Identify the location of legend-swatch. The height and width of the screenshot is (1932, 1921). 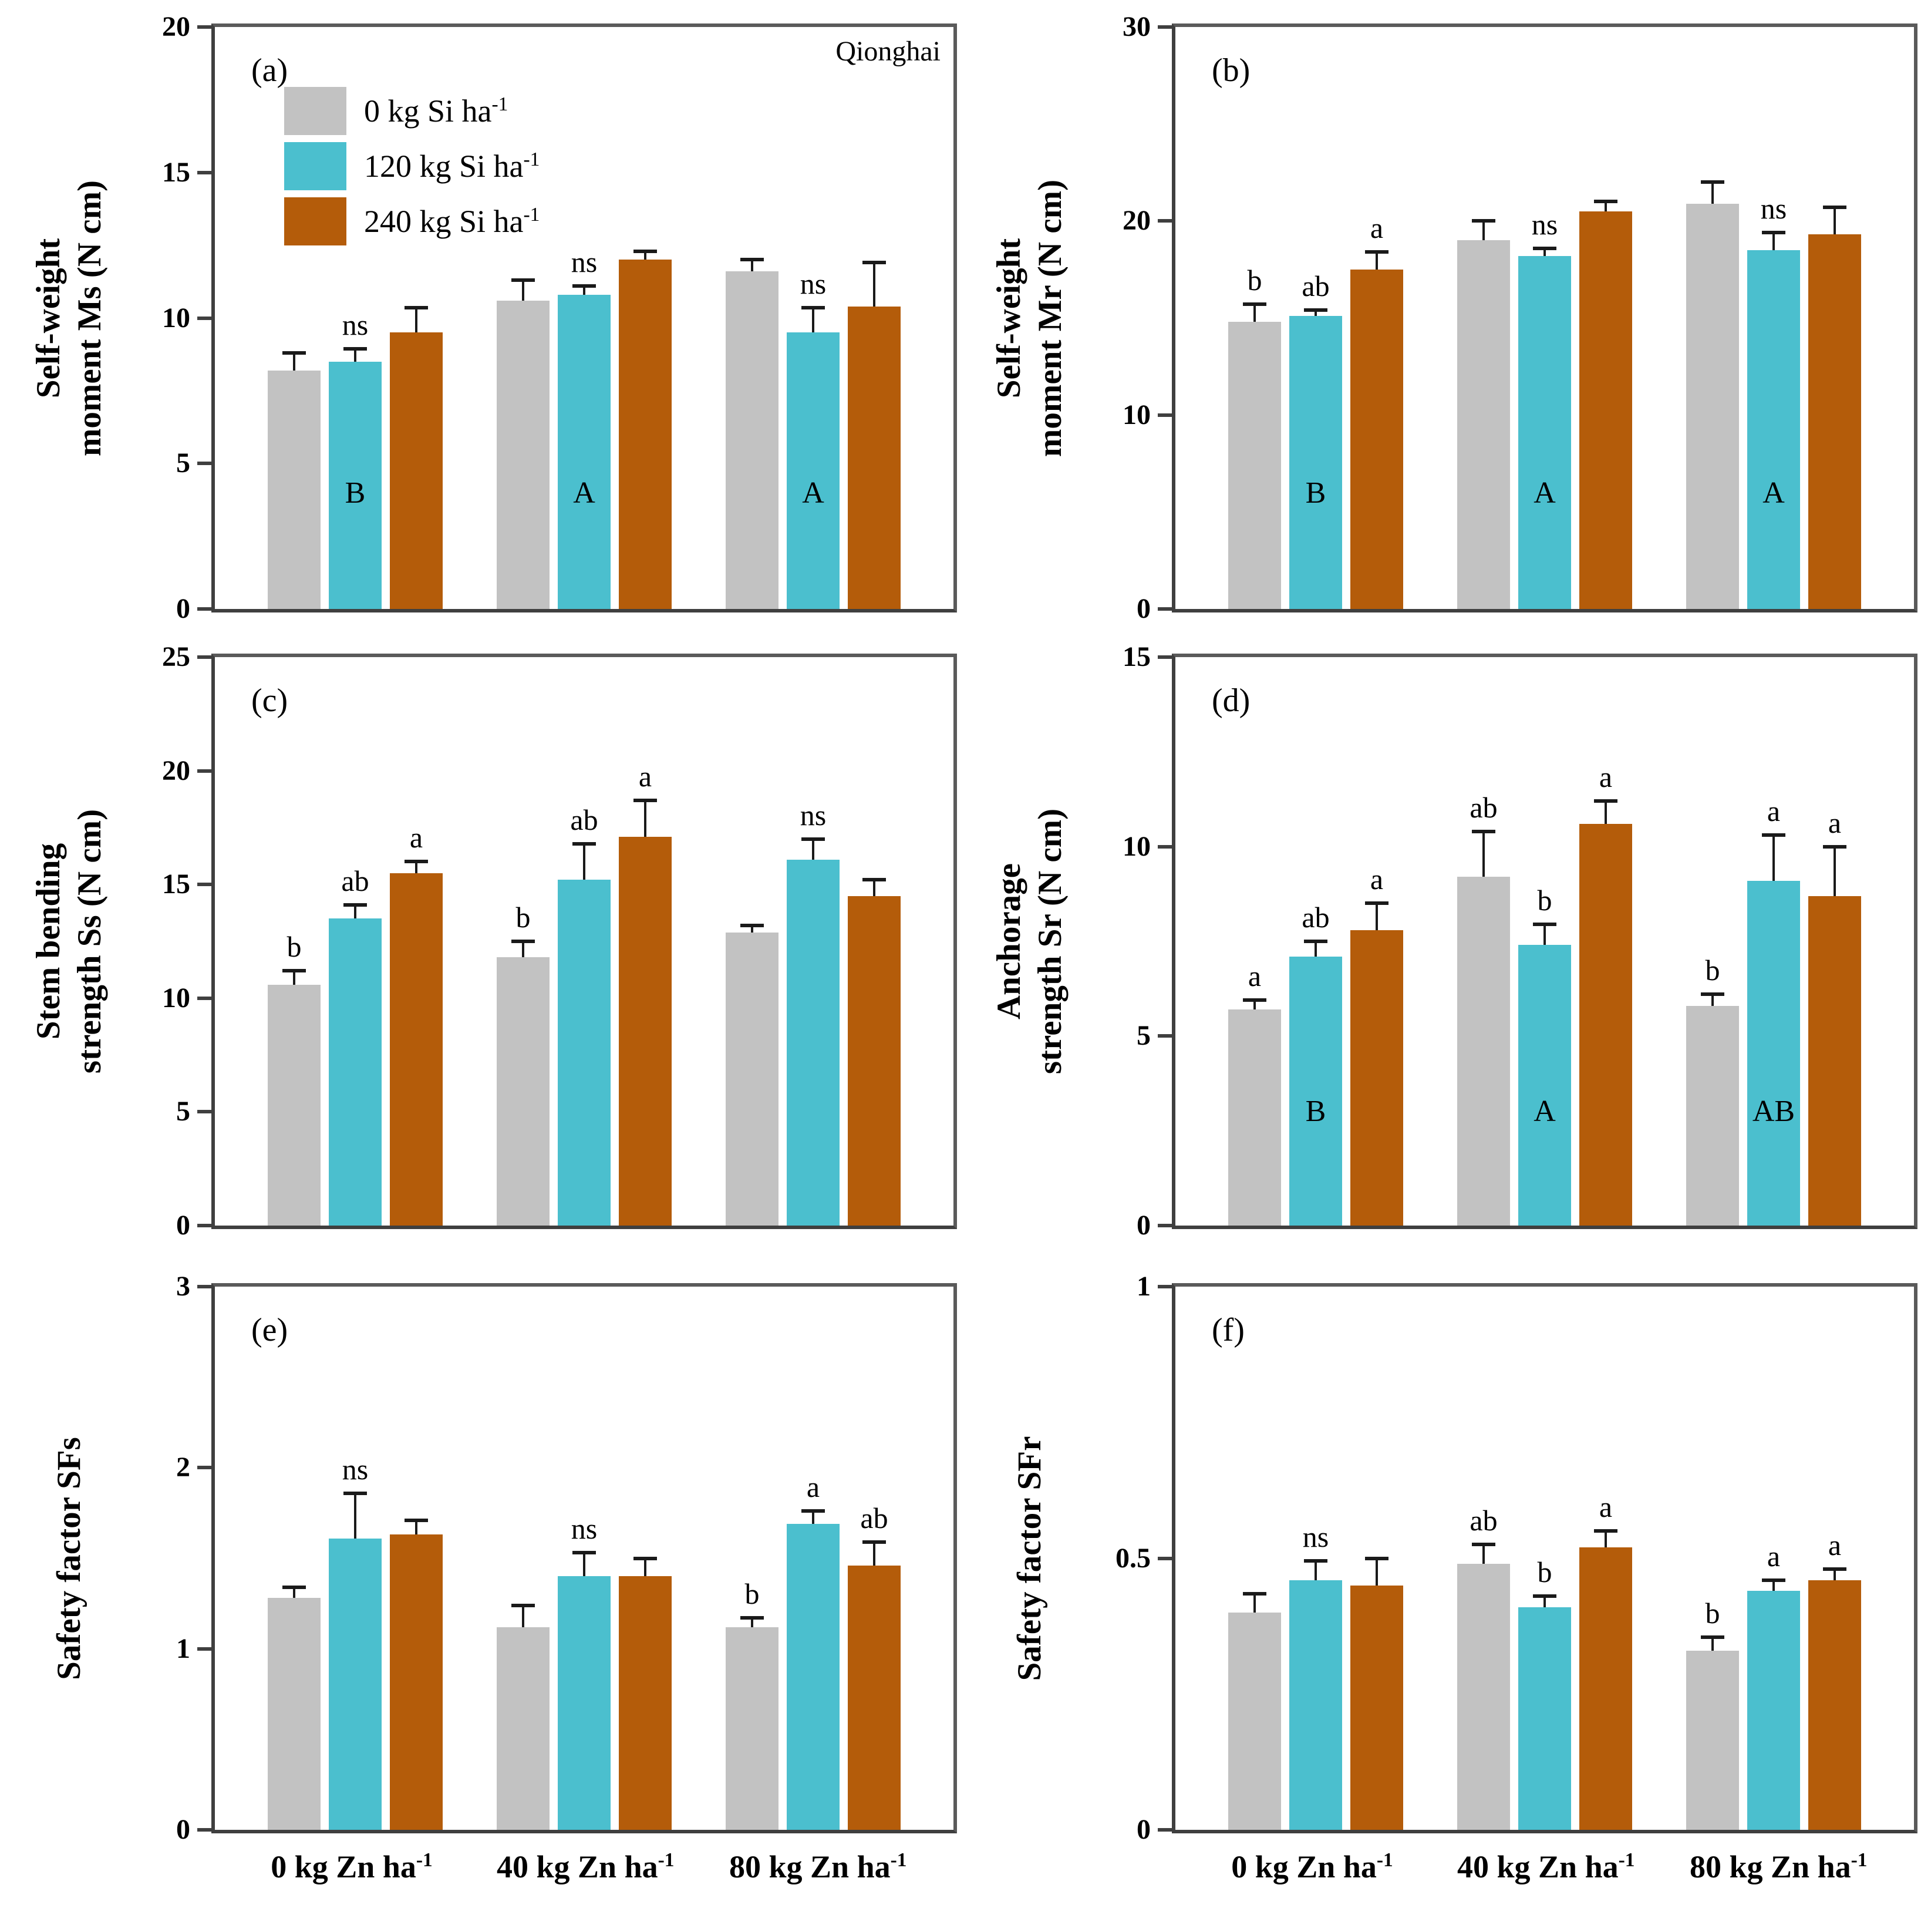
(315, 166).